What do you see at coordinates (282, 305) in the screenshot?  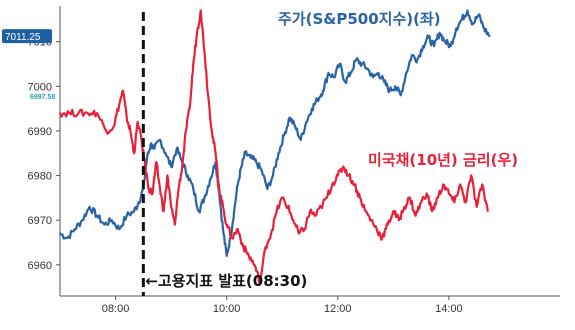 I see `x-axis-ticks: 08:00 10:00 12:00 14:00` at bounding box center [282, 305].